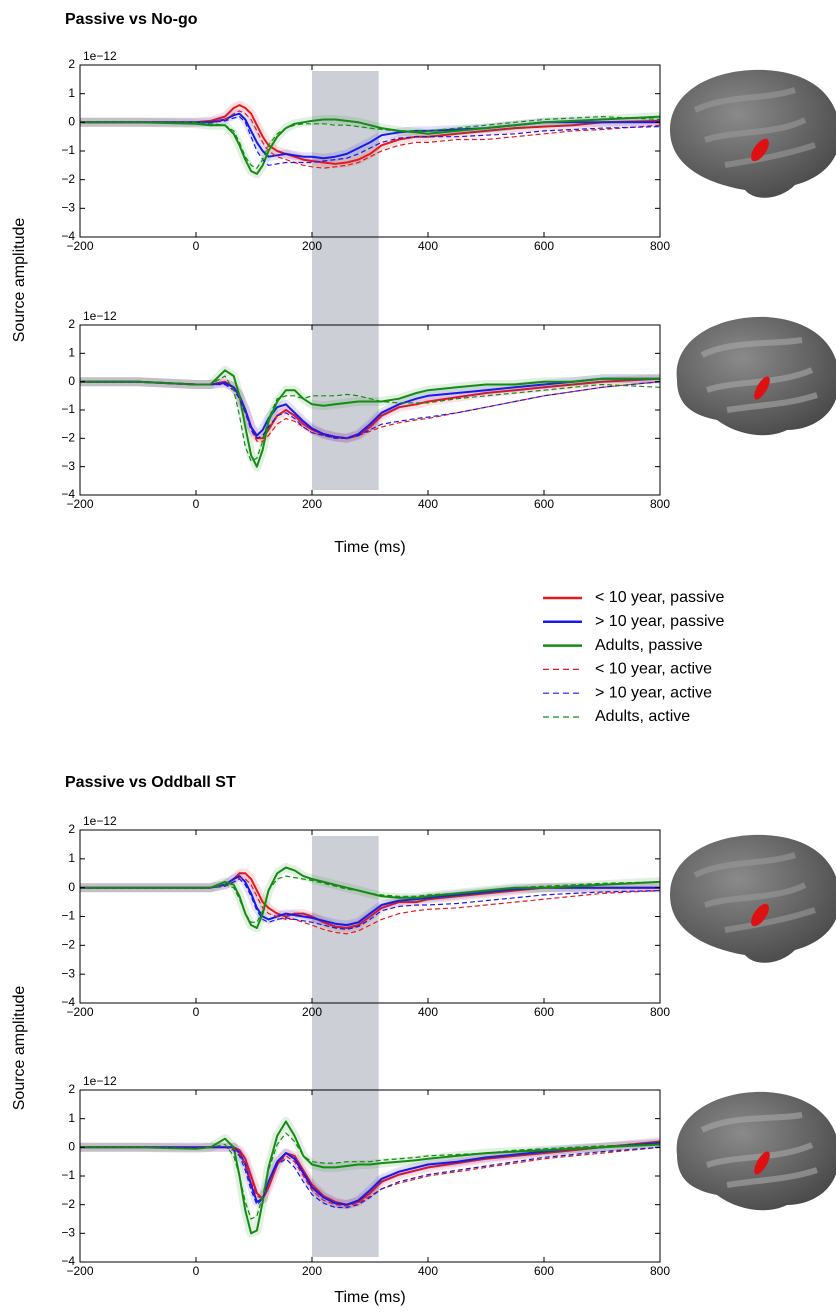 The width and height of the screenshot is (836, 1315). I want to click on group-title: Passive vs Oddball ST, so click(150, 782).